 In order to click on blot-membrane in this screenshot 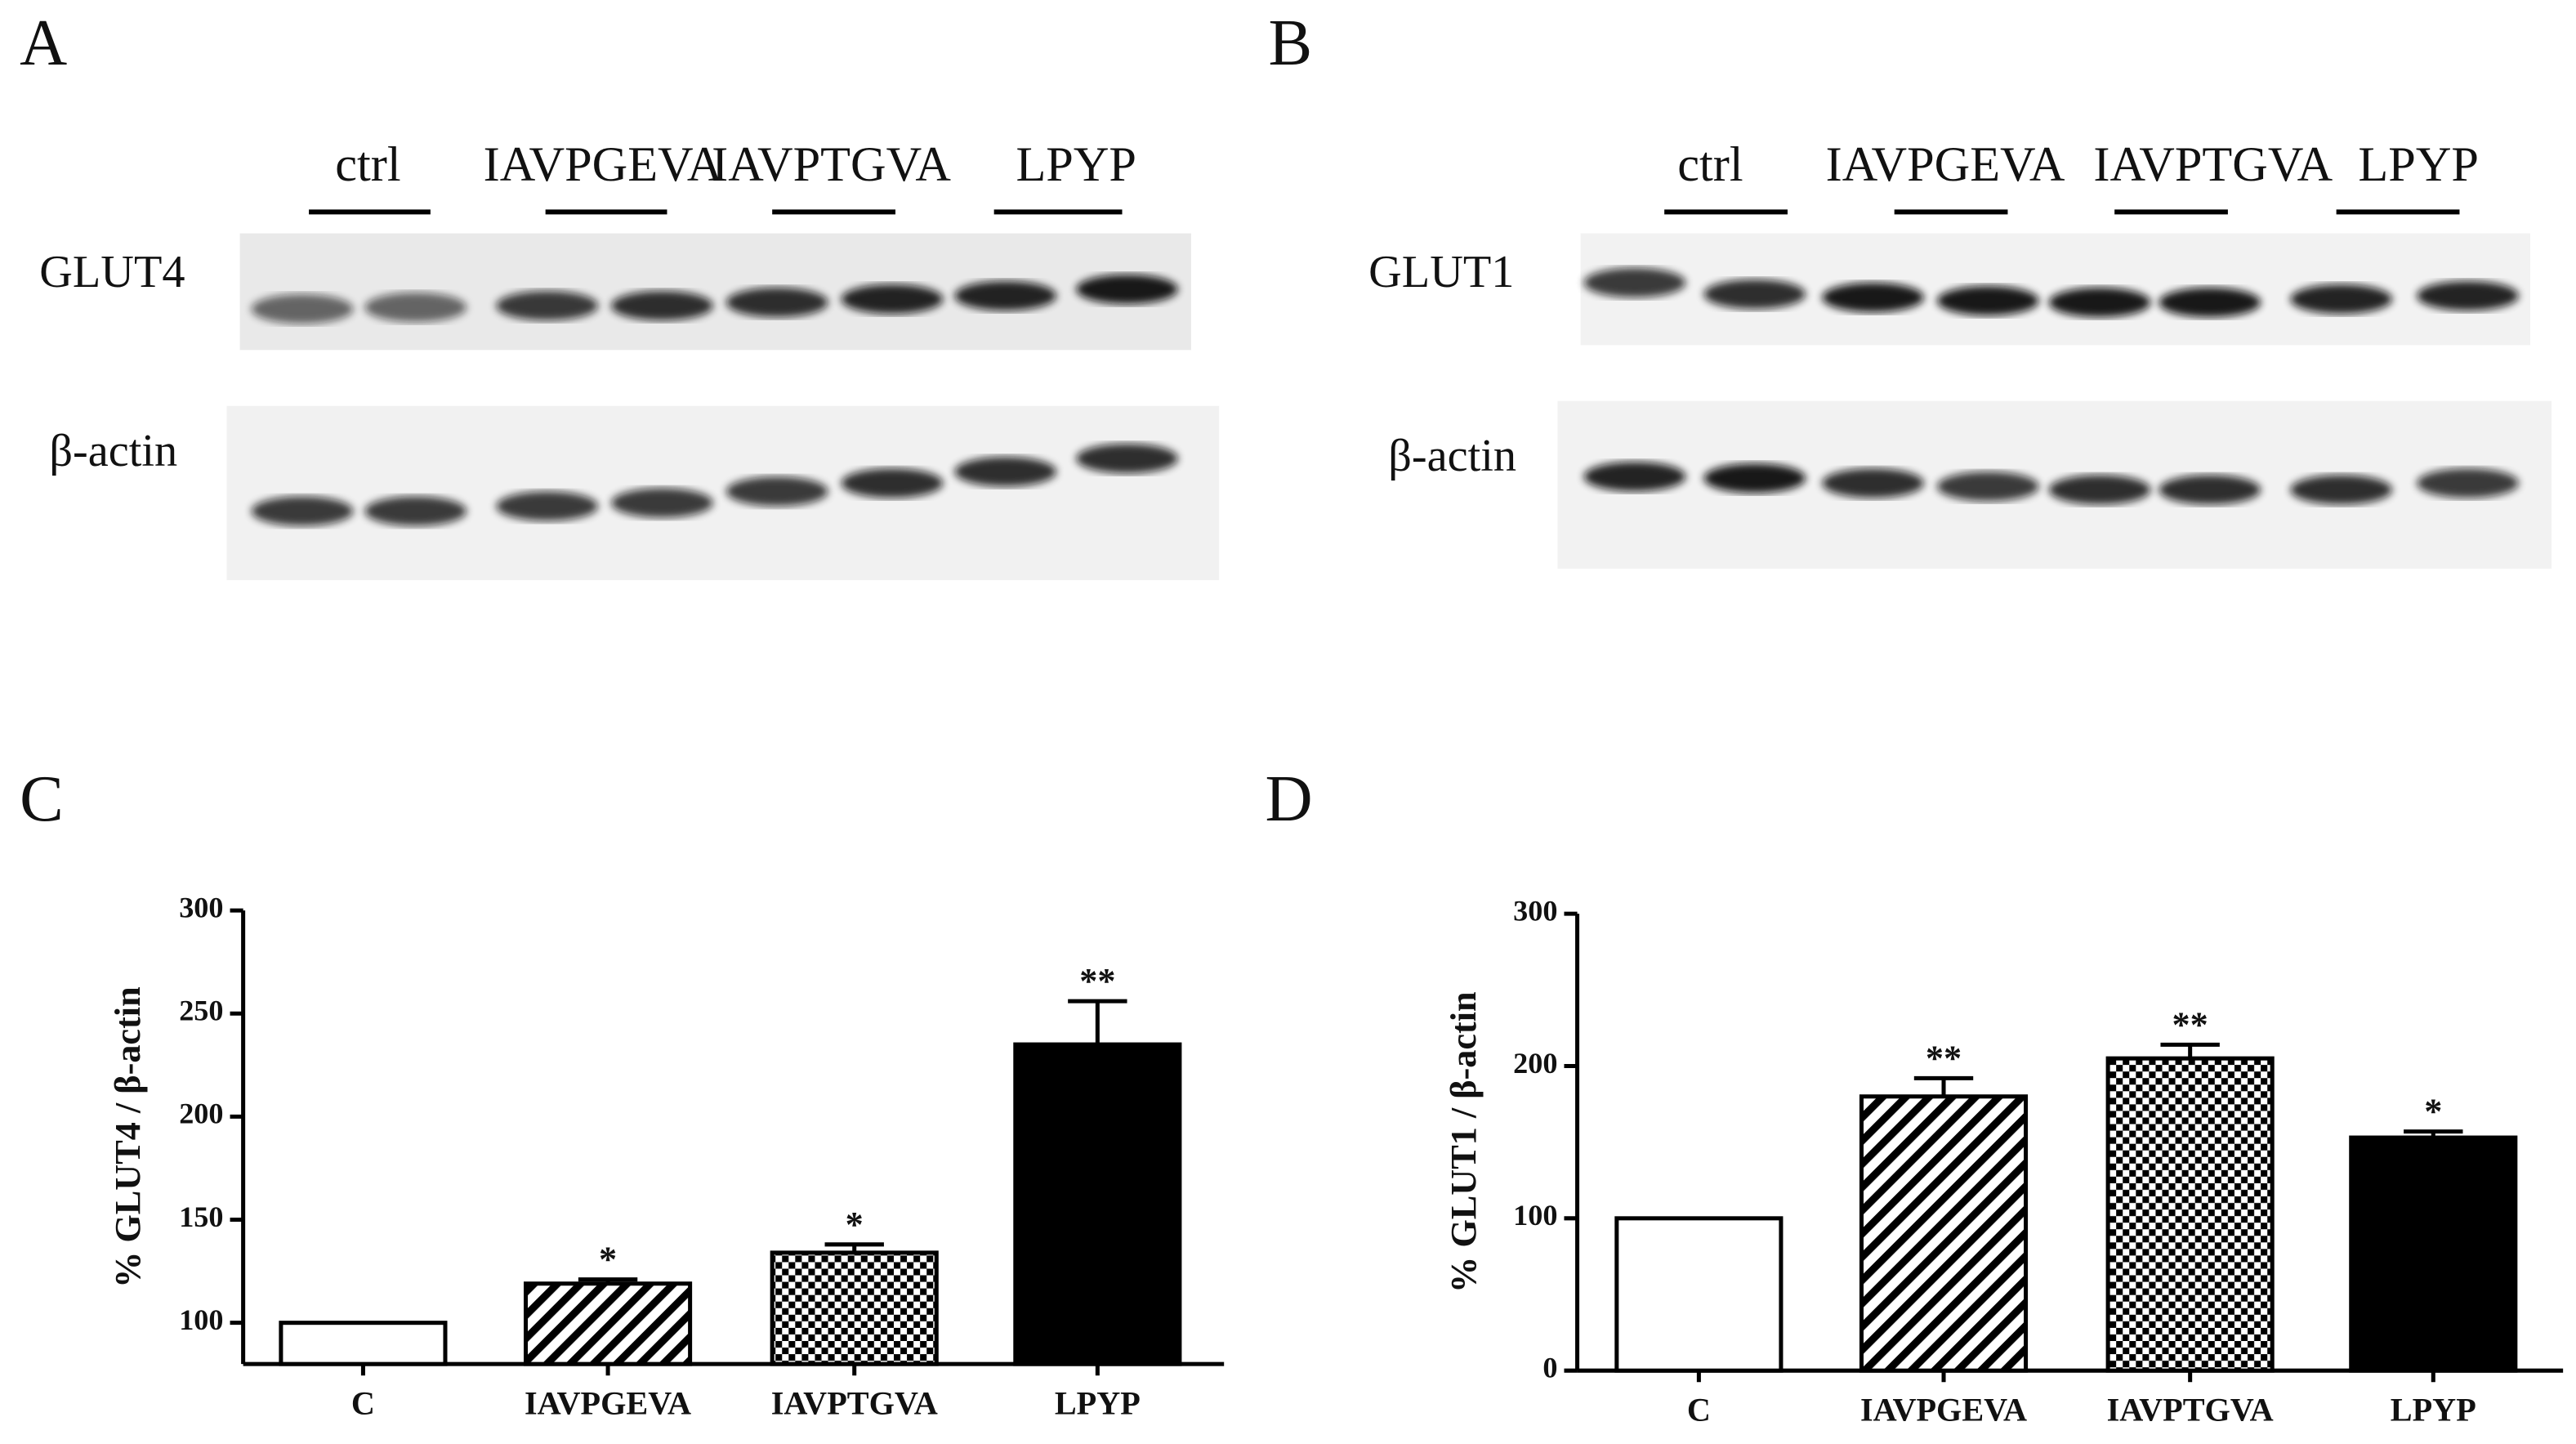, I will do `click(723, 492)`.